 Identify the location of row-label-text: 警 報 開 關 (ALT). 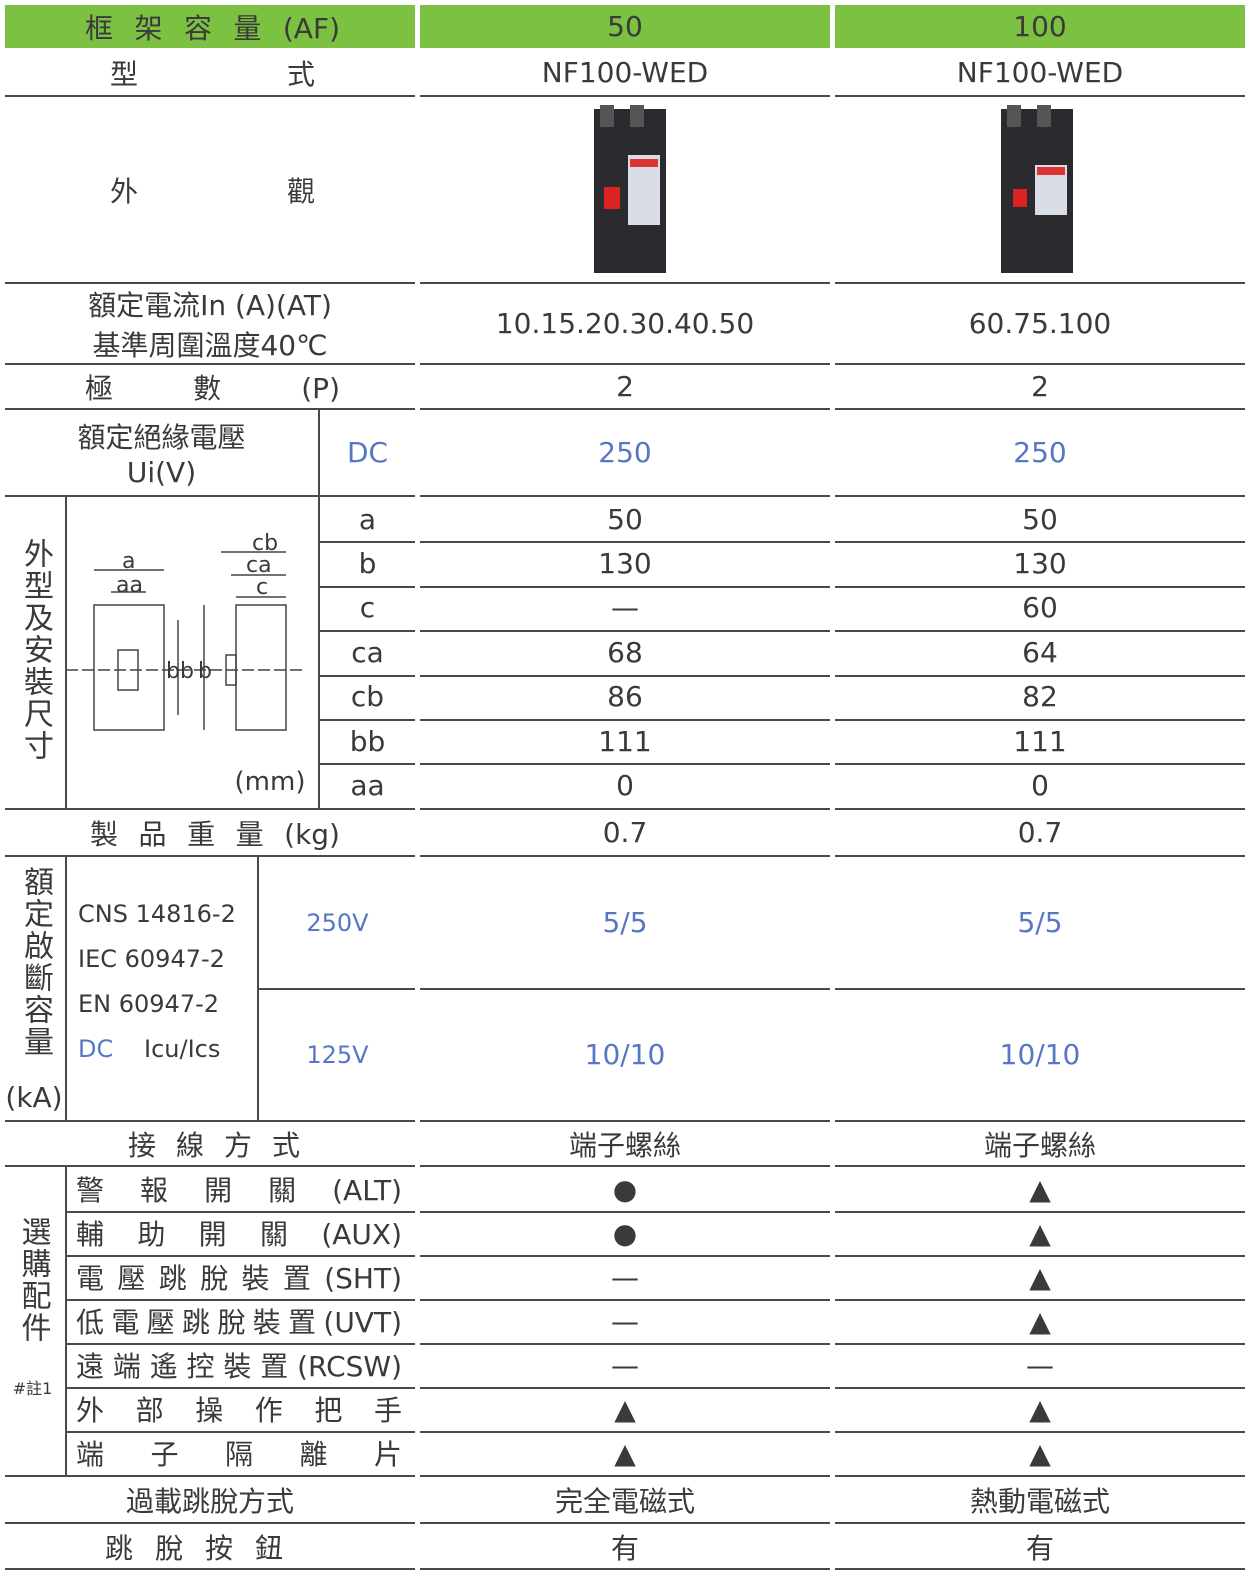
(239, 1190).